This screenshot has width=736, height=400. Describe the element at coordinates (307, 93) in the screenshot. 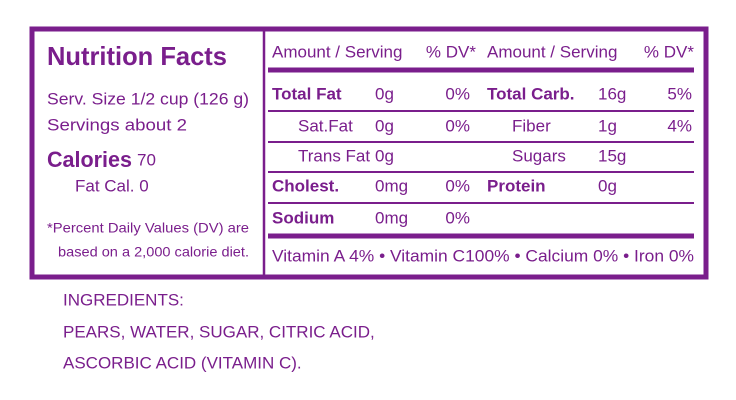

I see `nutrient-name: Total Fat` at that location.